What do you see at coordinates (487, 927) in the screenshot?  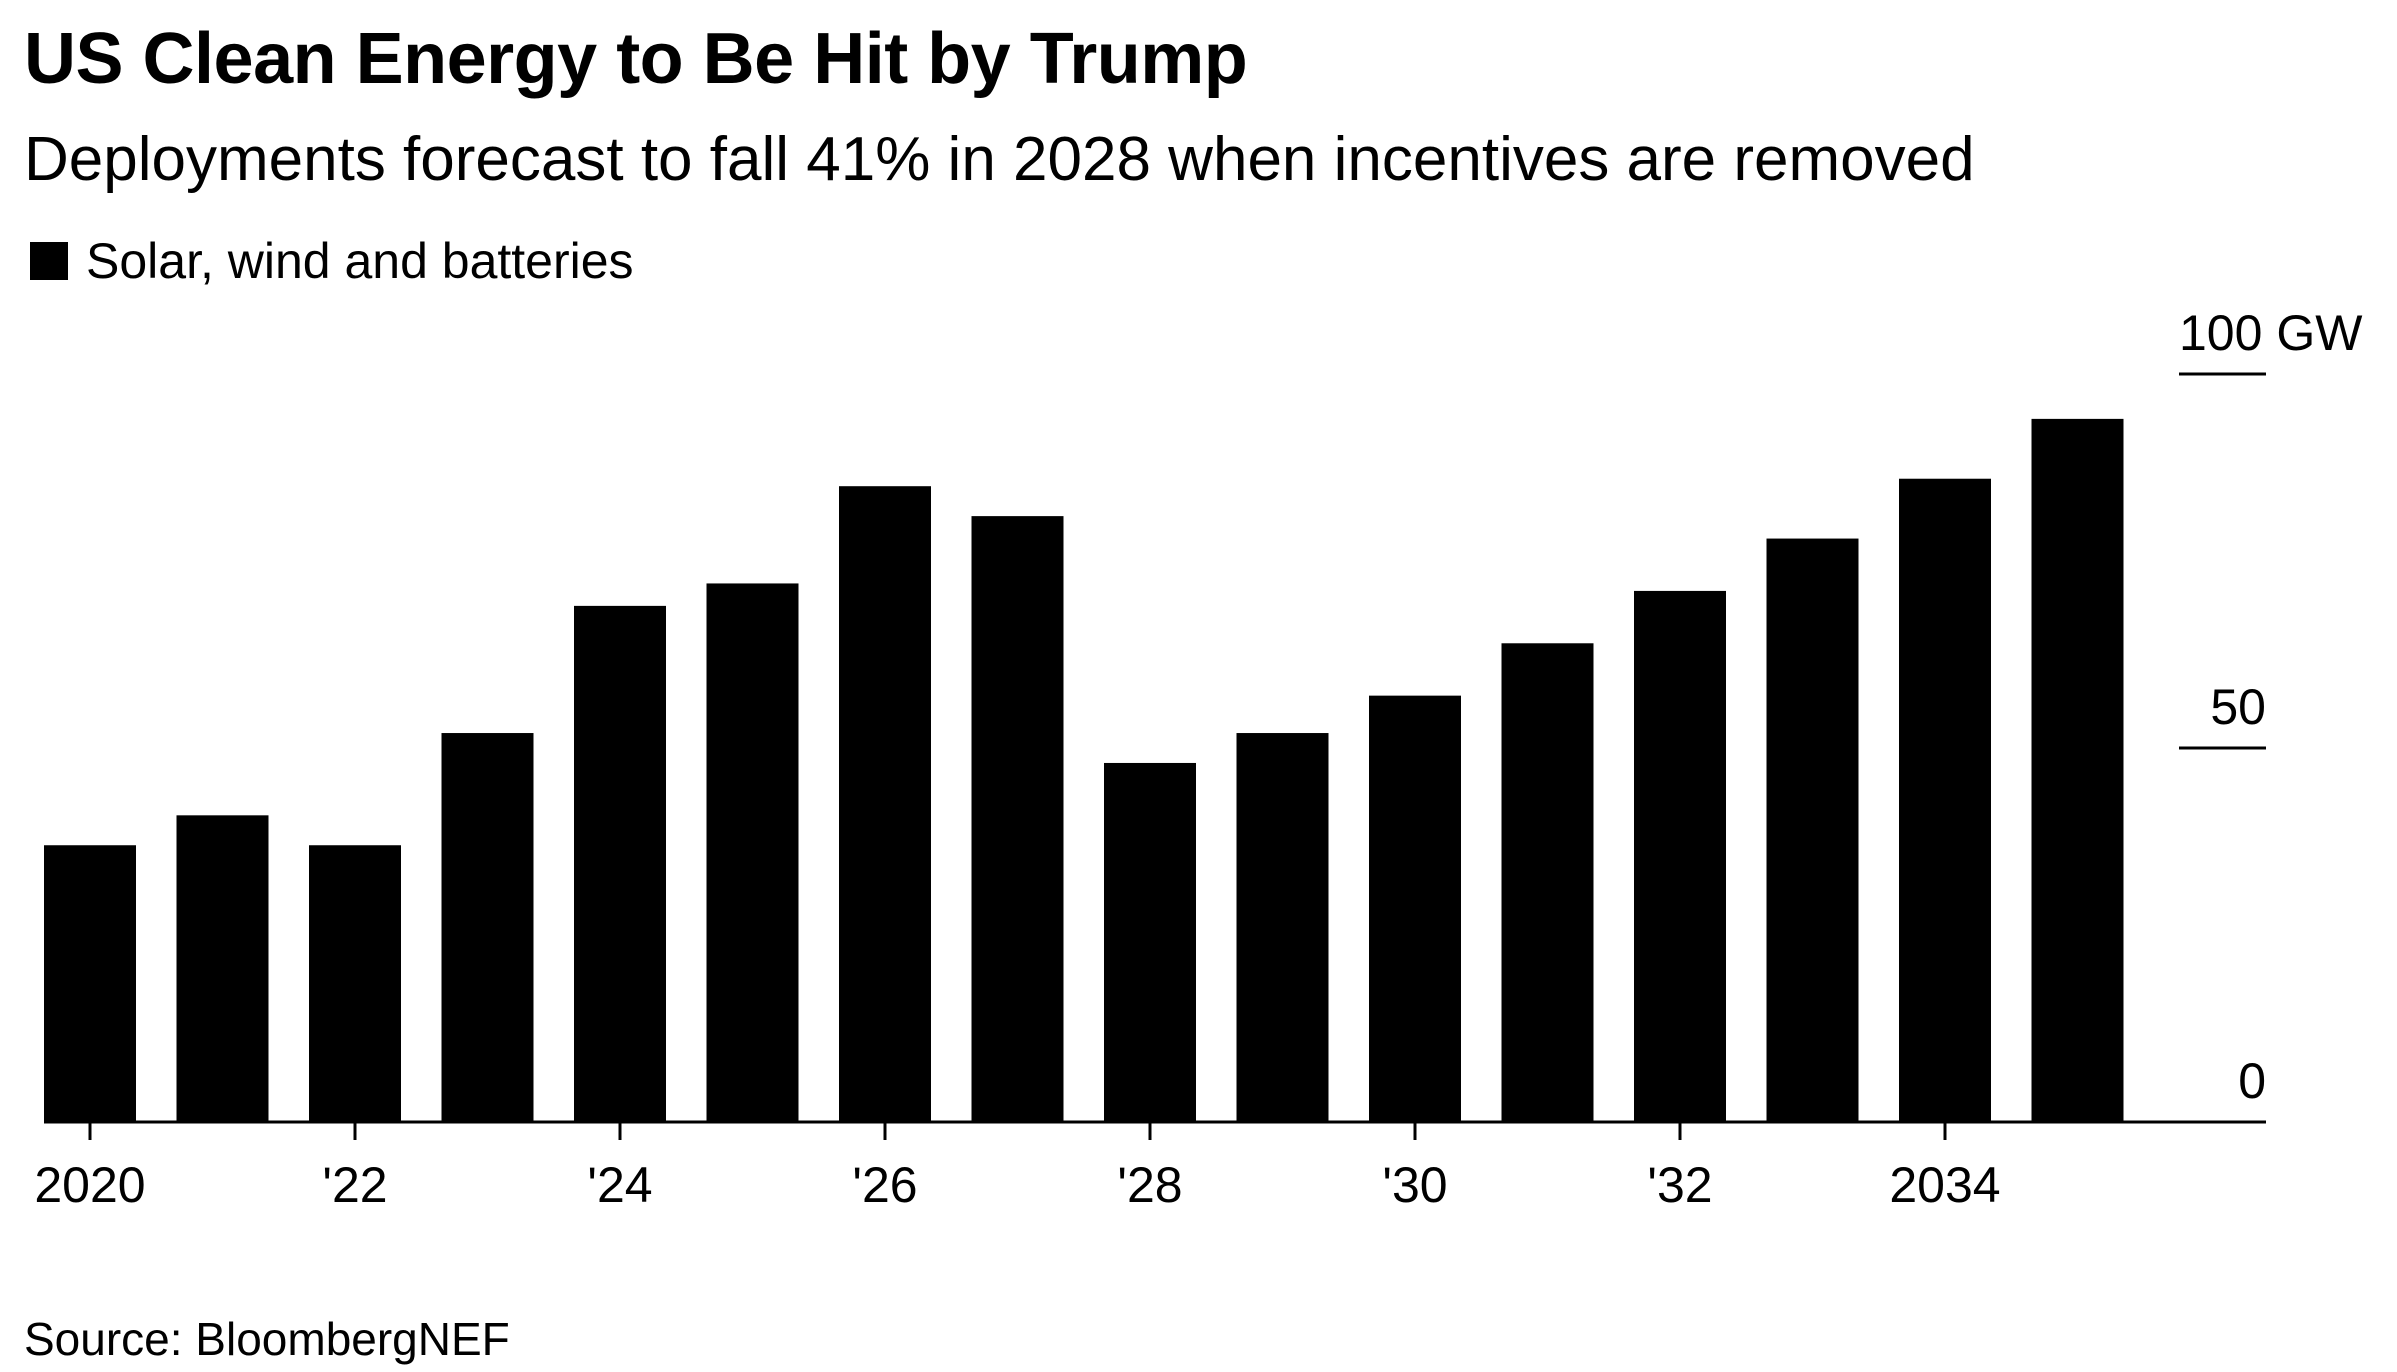 I see `bar-2023` at bounding box center [487, 927].